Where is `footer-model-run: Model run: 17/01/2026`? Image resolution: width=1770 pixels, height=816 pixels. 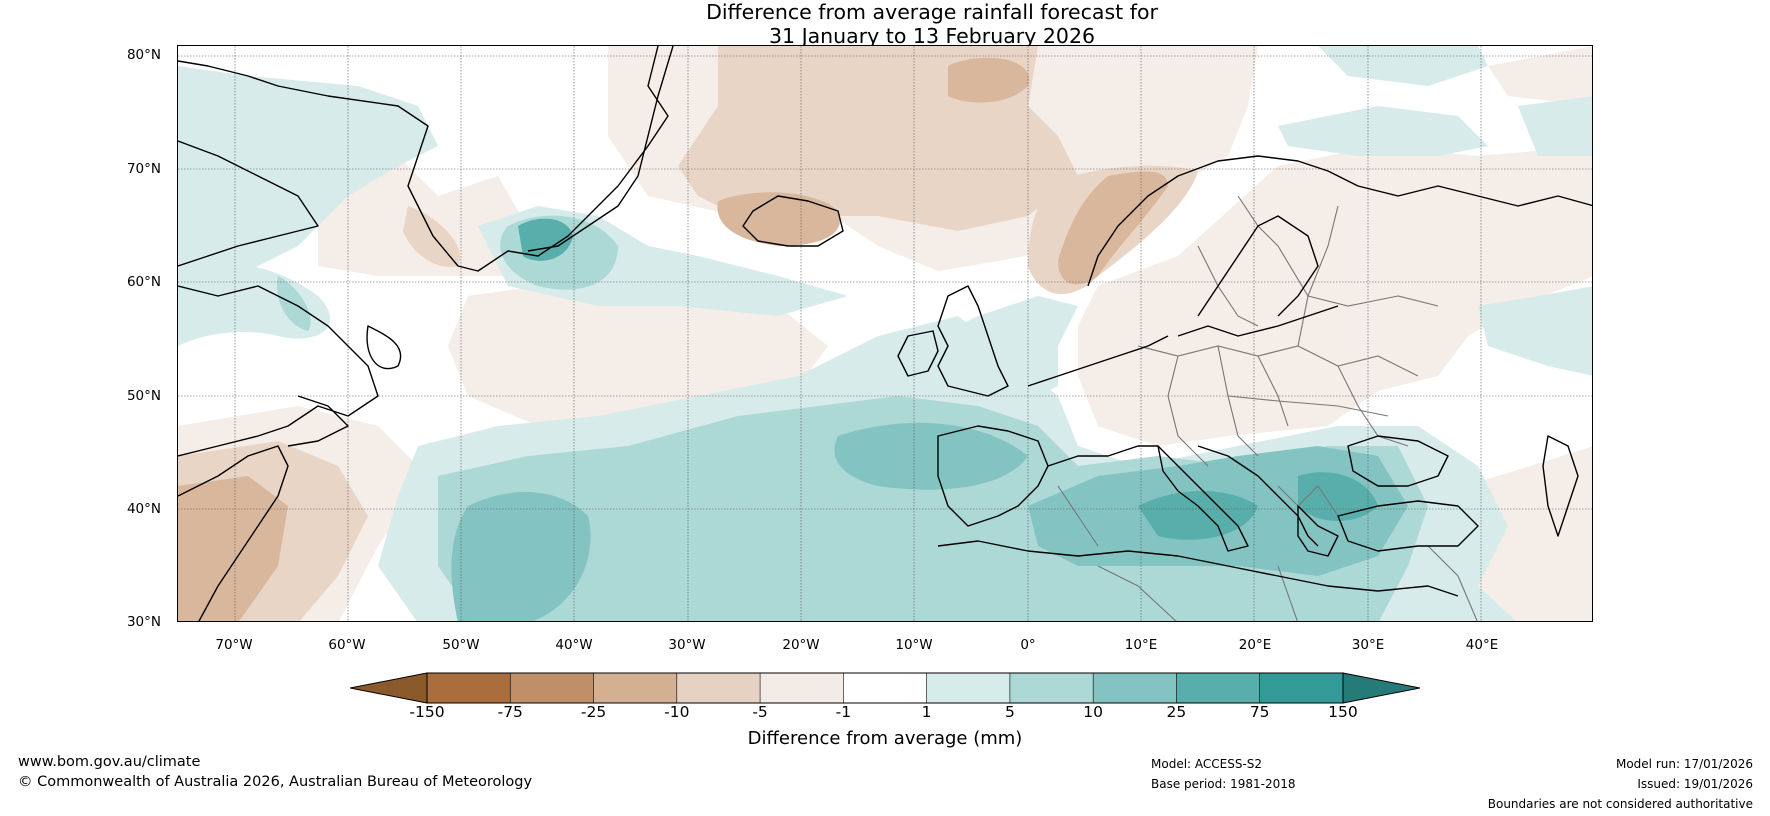
footer-model-run: Model run: 17/01/2026 is located at coordinates (1684, 764).